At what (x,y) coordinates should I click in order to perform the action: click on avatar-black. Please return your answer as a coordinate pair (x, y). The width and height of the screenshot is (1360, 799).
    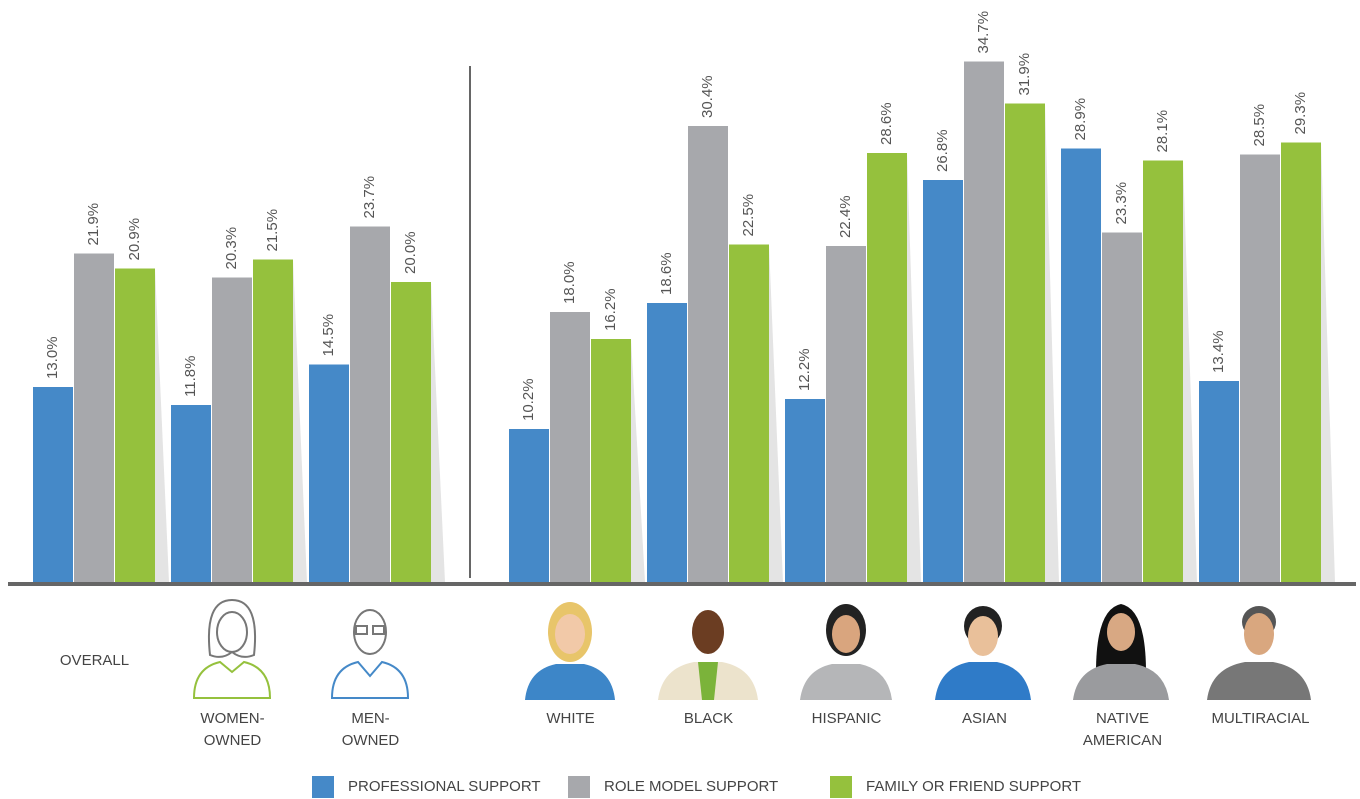
    Looking at the image, I should click on (708, 655).